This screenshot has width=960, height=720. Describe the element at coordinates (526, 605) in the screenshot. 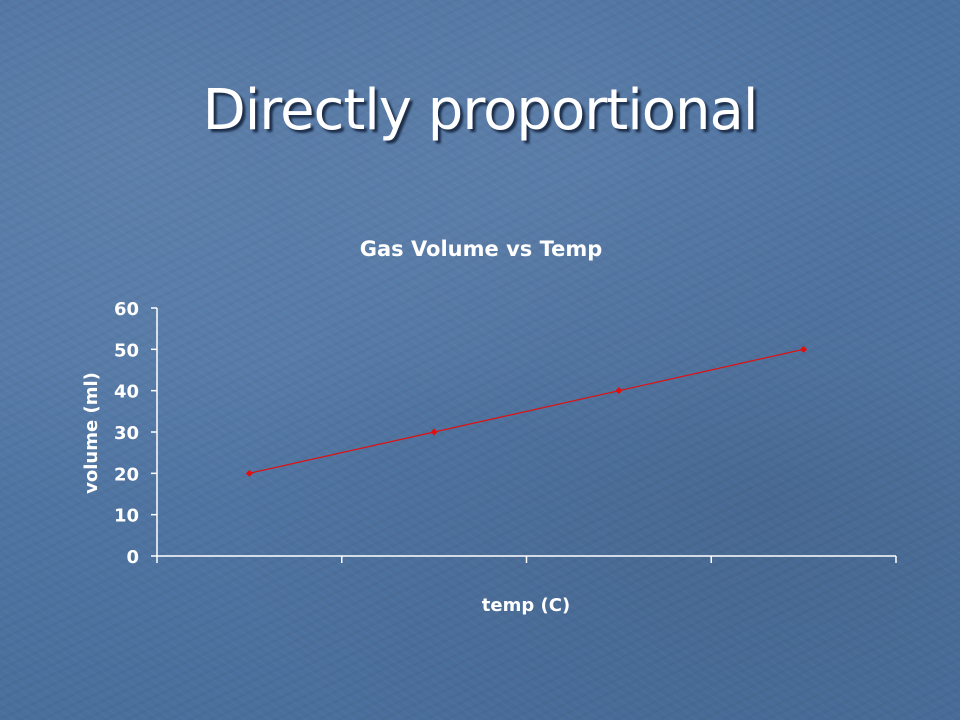

I see `x-axis-label: temp (C)` at that location.